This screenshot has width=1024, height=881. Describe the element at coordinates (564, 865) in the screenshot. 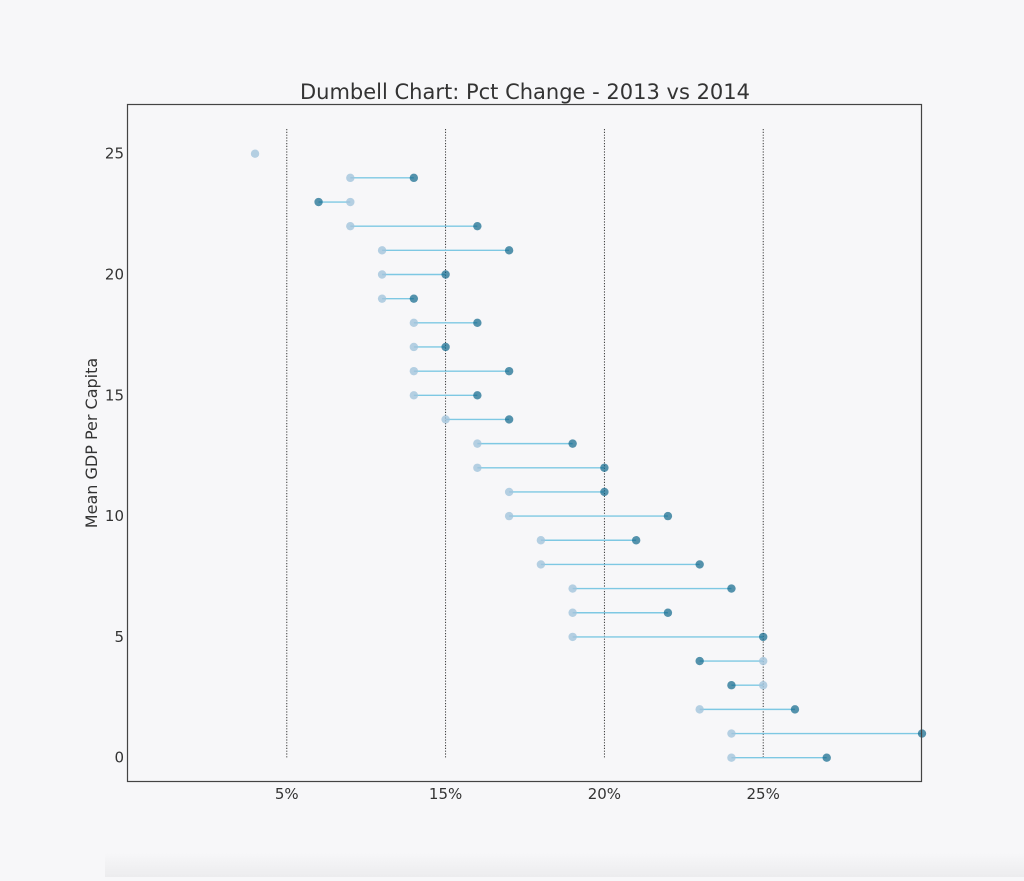

I see `bottom-shadow-band` at that location.